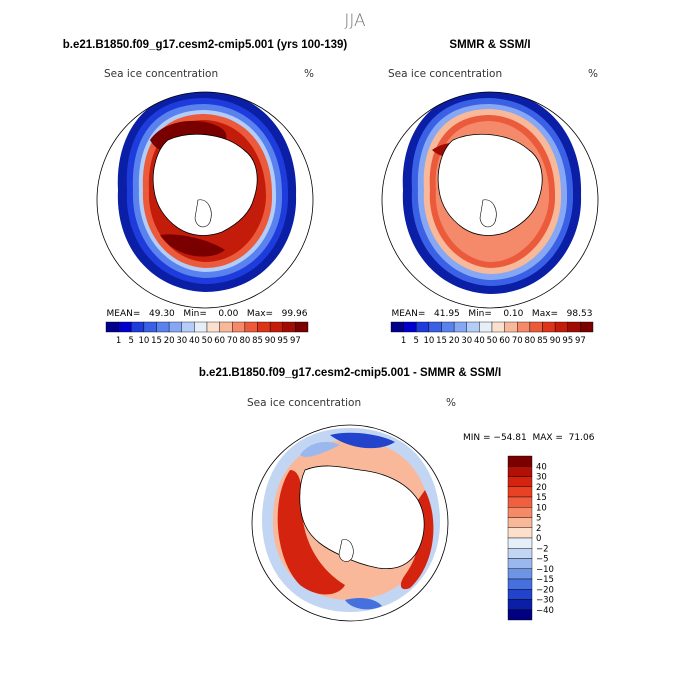  Describe the element at coordinates (538, 519) in the screenshot. I see `diff-colorbar-tick-label: 5` at that location.